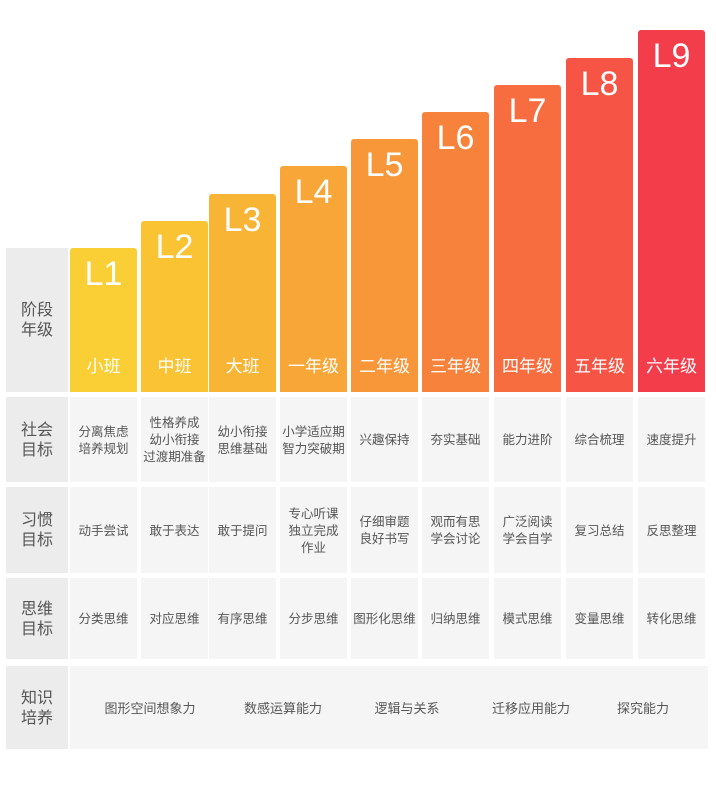 The height and width of the screenshot is (800, 716). What do you see at coordinates (455, 618) in the screenshot?
I see `thinking-goal-cell: 归纳思维` at bounding box center [455, 618].